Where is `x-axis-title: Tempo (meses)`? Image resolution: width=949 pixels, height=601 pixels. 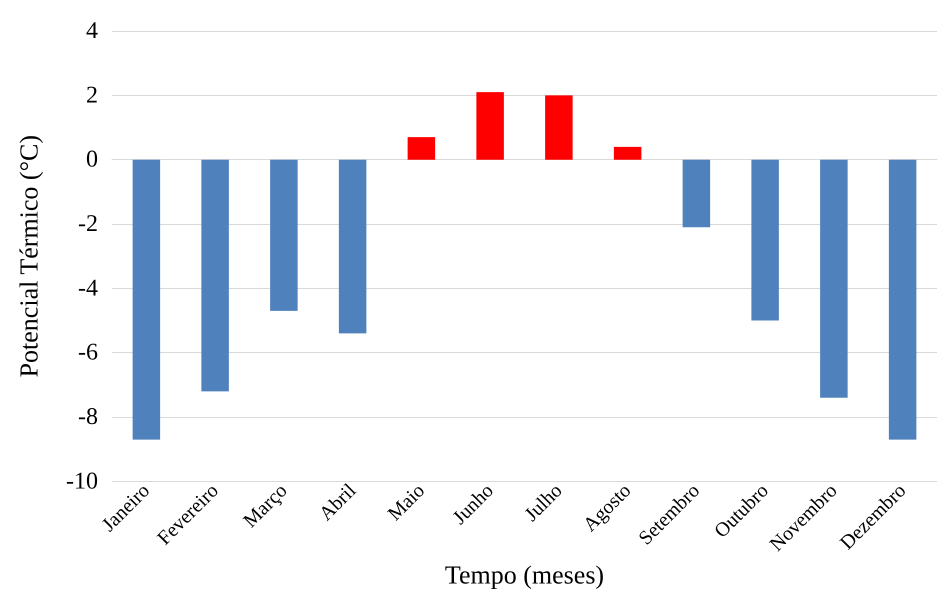
x-axis-title: Tempo (meses) is located at coordinates (524, 575).